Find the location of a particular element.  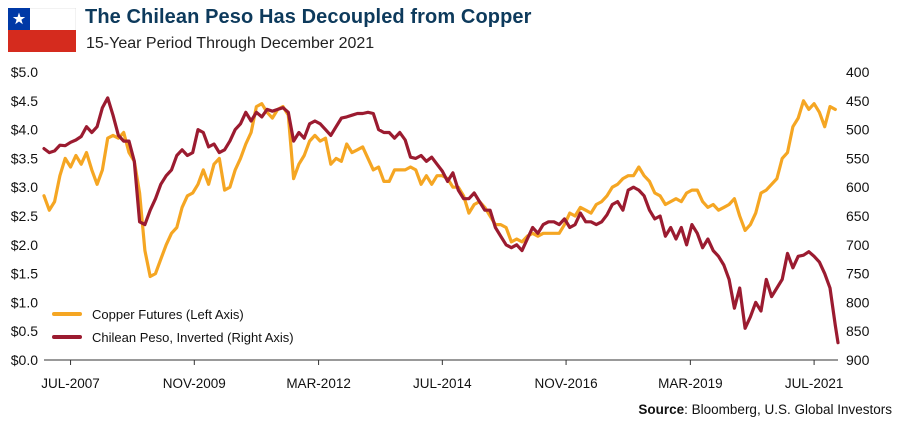

source-note: Source: Bloomberg, U.S. Global Investors is located at coordinates (765, 409).